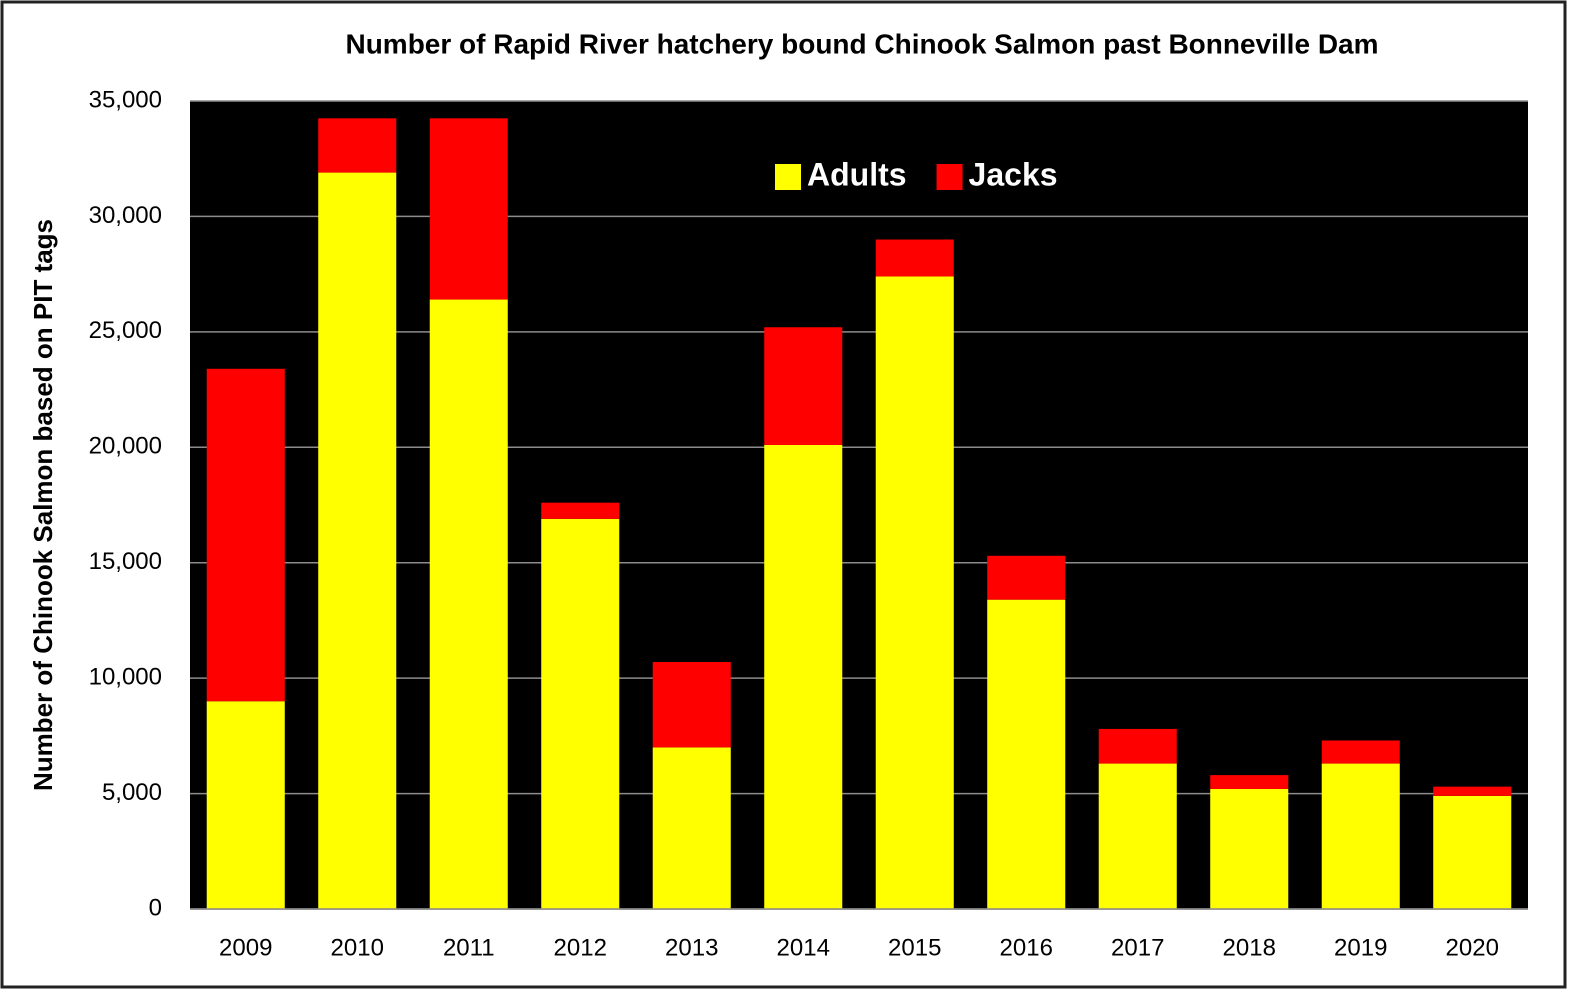 The width and height of the screenshot is (1570, 992). I want to click on x-tick-label: 2009, so click(245, 947).